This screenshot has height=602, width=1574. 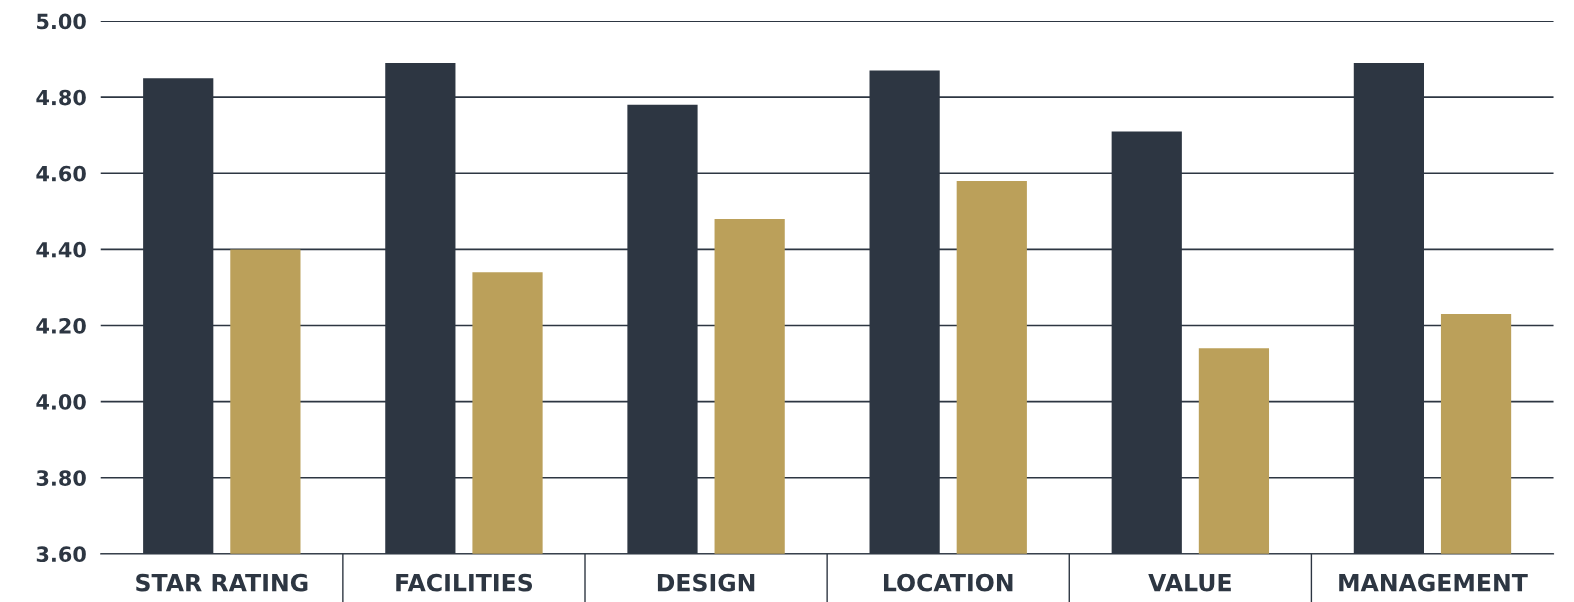 What do you see at coordinates (222, 582) in the screenshot?
I see `x-tick-label: STAR RATING` at bounding box center [222, 582].